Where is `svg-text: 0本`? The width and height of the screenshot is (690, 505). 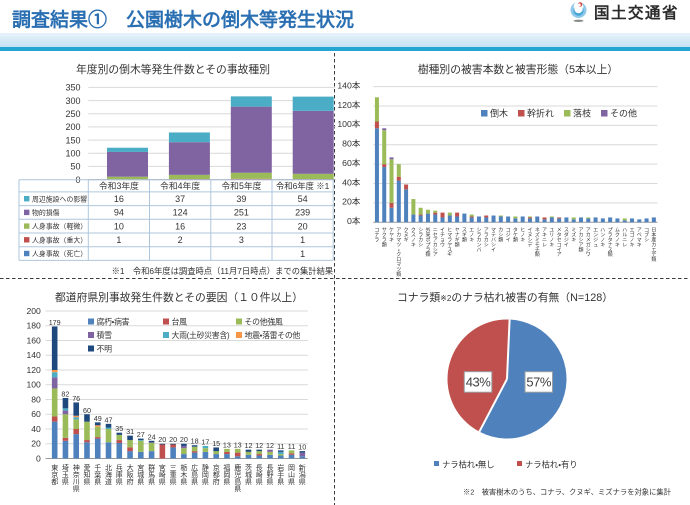 svg-text: 0本 is located at coordinates (354, 220).